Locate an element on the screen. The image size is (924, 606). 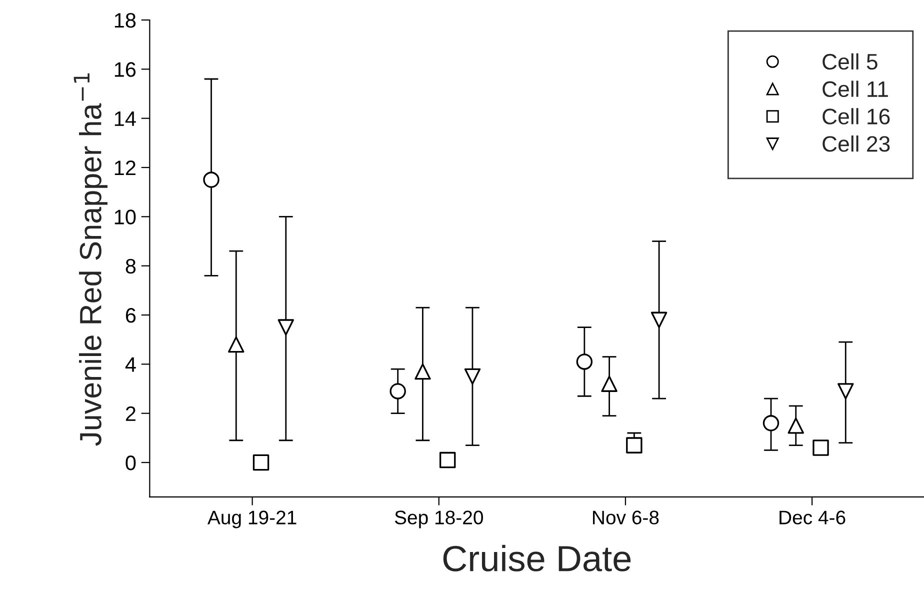
legend-label: Cell 23 is located at coordinates (856, 143).